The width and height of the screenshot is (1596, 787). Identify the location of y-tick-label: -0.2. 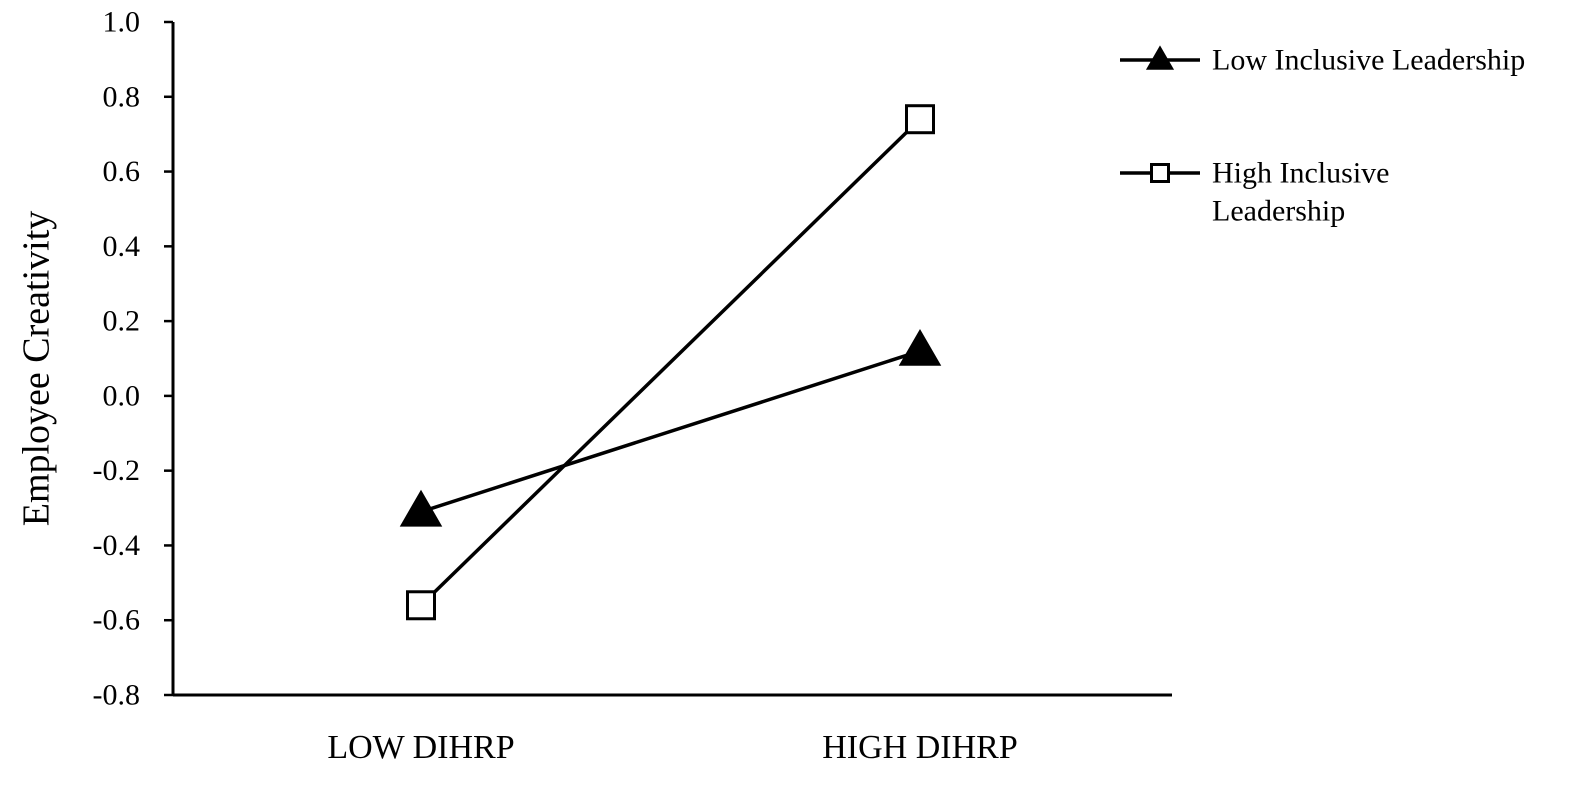
(117, 470).